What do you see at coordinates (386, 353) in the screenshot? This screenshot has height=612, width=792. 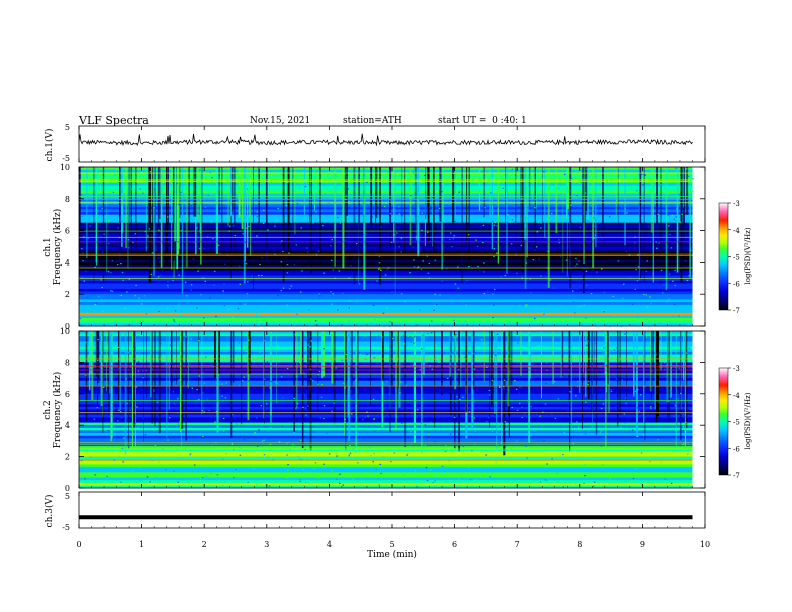 I see `ch2-spectrogram-band` at bounding box center [386, 353].